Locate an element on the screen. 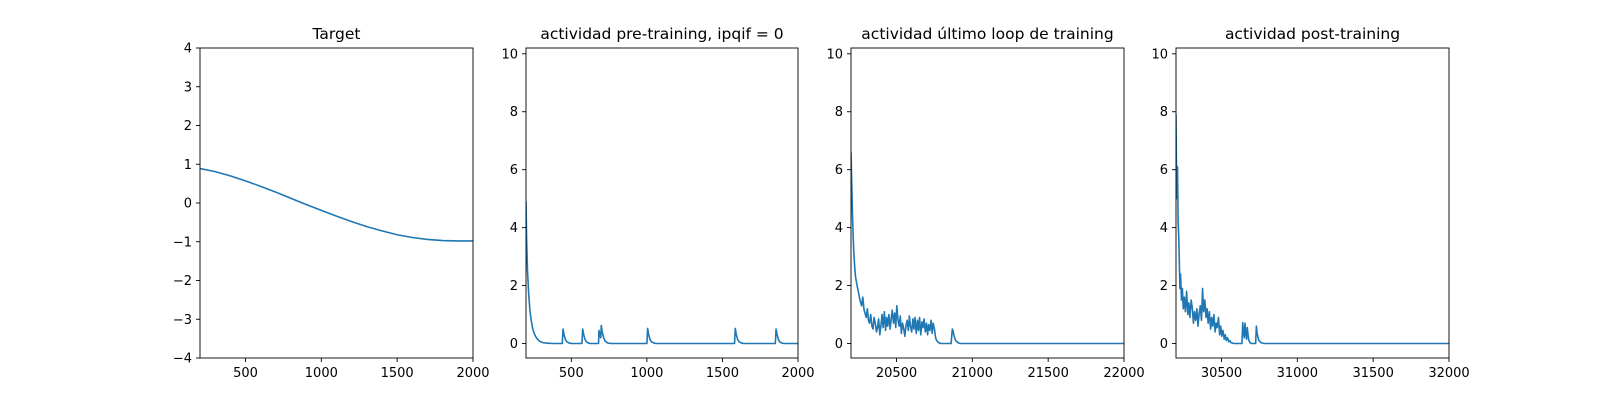 This screenshot has height=400, width=1600. x-tick-label: 31000 is located at coordinates (1297, 373).